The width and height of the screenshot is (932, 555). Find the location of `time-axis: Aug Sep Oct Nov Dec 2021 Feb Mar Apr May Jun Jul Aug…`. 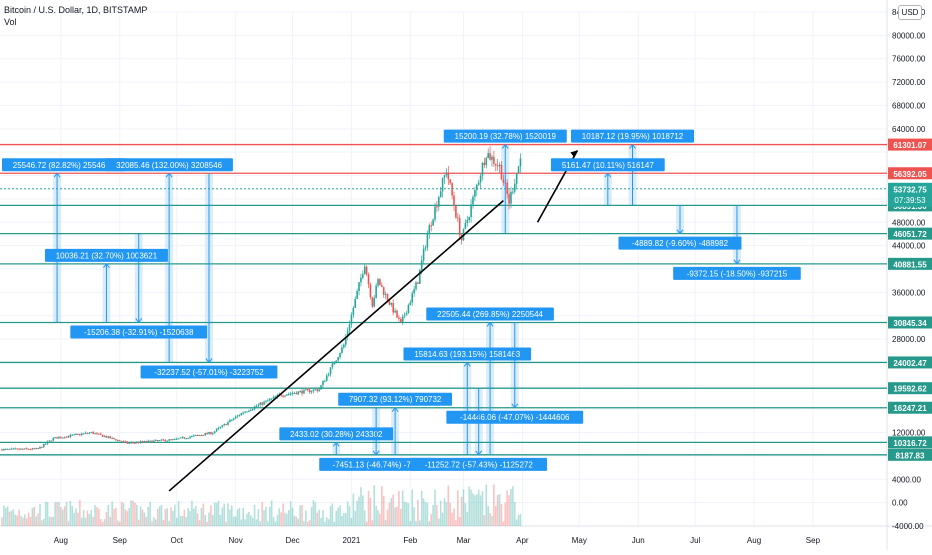

time-axis: Aug Sep Oct Nov Dec 2021 Feb Mar Apr May Jun Jul Aug… is located at coordinates (437, 540).